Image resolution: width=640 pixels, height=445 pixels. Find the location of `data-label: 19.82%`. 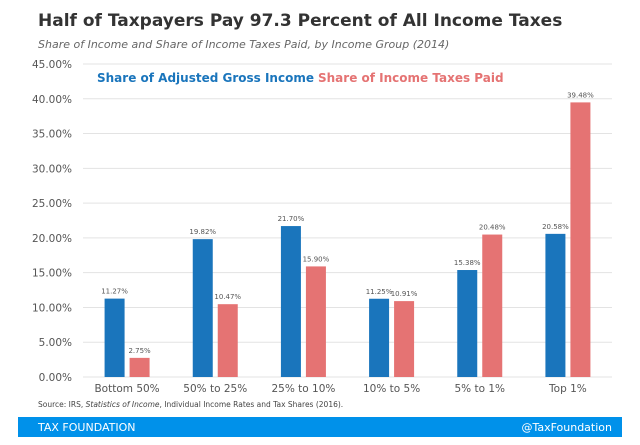

data-label: 19.82% is located at coordinates (202, 232).